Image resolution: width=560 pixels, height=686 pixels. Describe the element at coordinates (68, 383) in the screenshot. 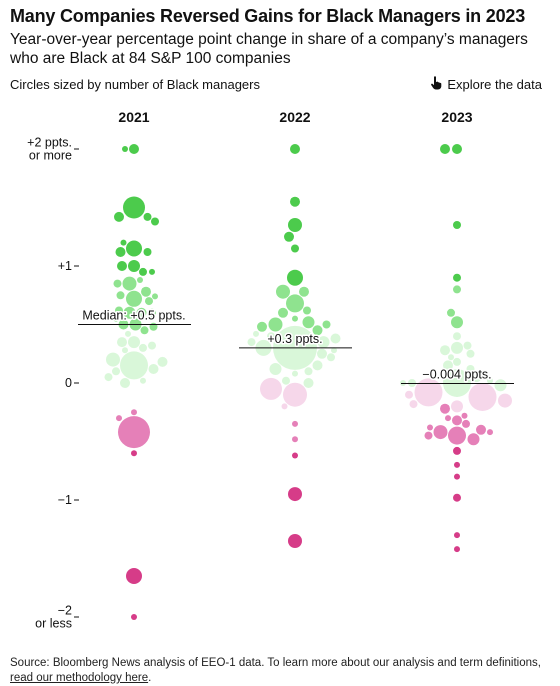

I see `y-tick-label: 0` at that location.